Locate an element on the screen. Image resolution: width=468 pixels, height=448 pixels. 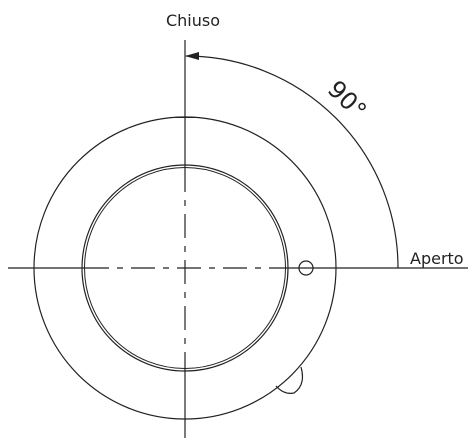
angle-label: 90° is located at coordinates (347, 100).